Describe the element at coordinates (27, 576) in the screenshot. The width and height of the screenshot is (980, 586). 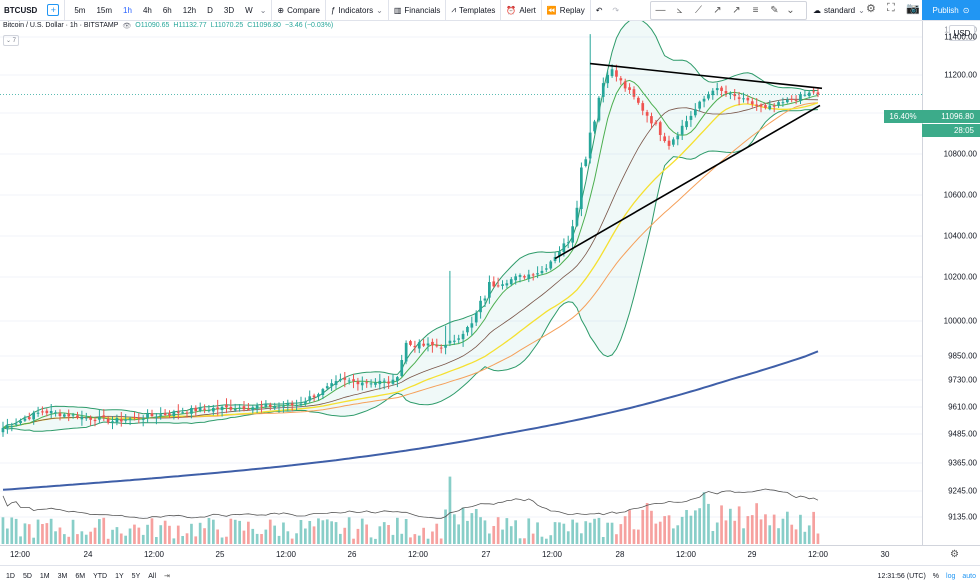
I see `range-5d: 5D` at that location.